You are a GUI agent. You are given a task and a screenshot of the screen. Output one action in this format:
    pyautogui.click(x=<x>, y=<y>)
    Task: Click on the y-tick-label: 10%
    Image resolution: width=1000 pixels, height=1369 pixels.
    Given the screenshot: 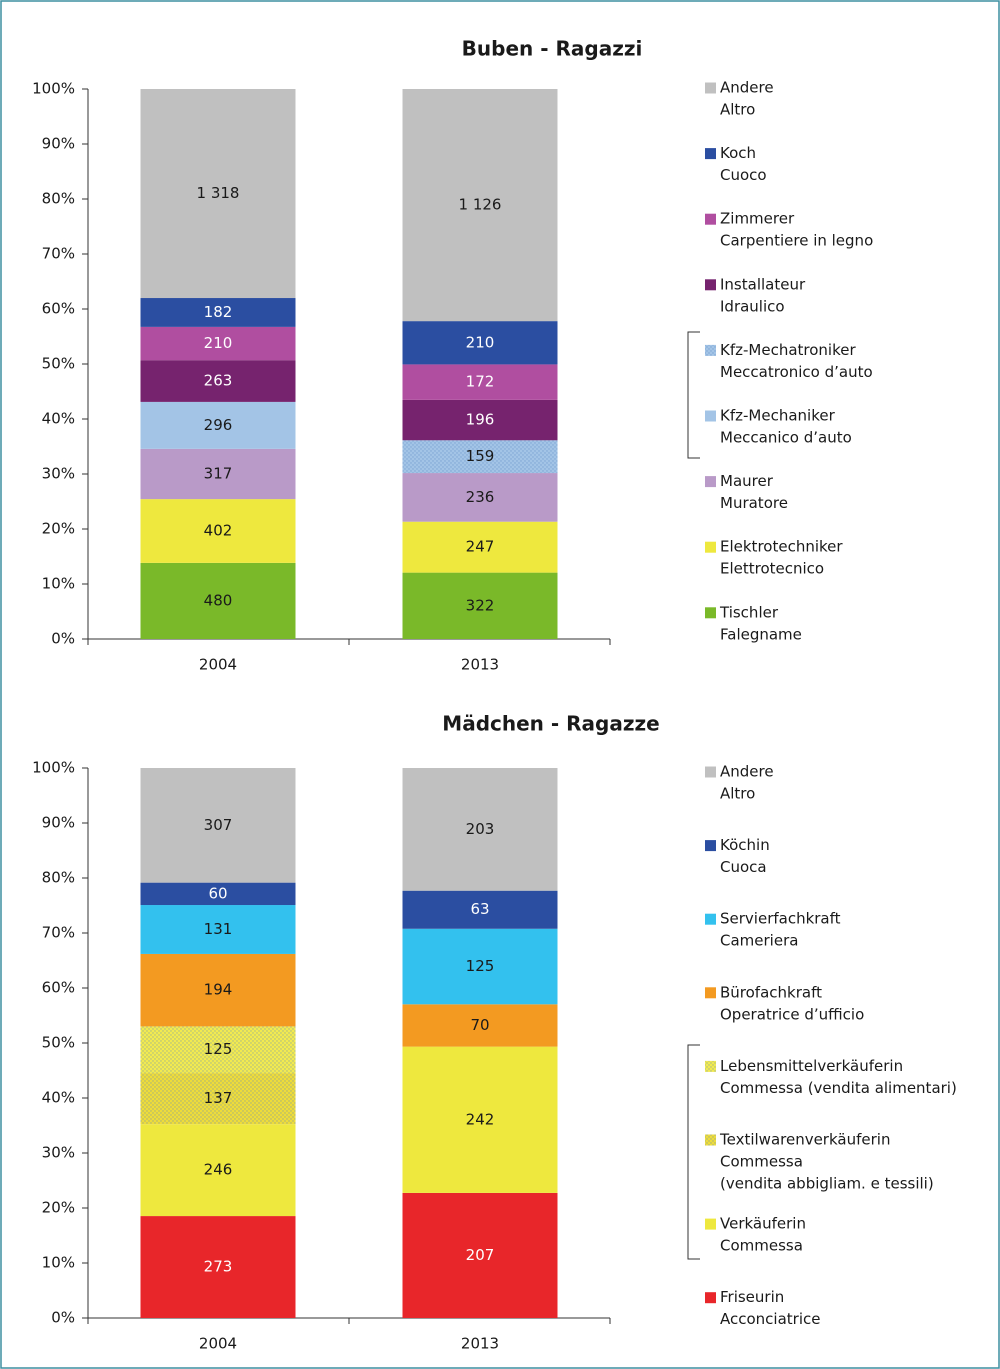 What is the action you would take?
    pyautogui.click(x=58, y=1263)
    